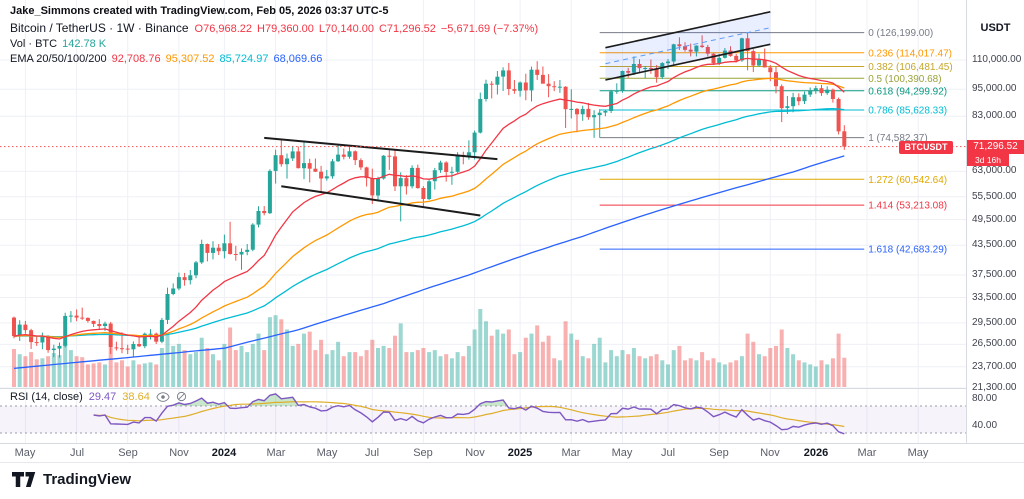 This screenshot has width=1024, height=499. I want to click on rsi-line, so click(469, 414).